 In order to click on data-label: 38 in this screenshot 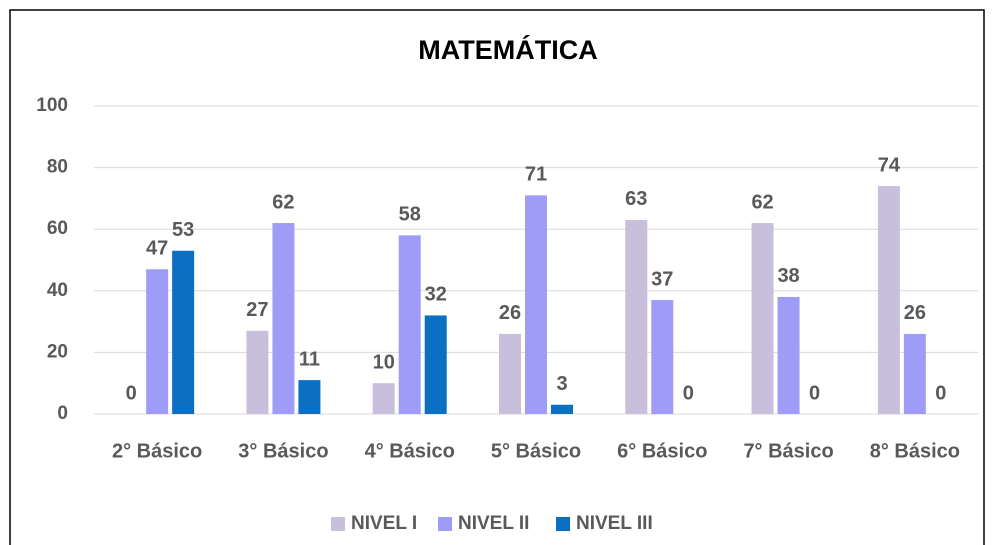, I will do `click(788, 276)`.